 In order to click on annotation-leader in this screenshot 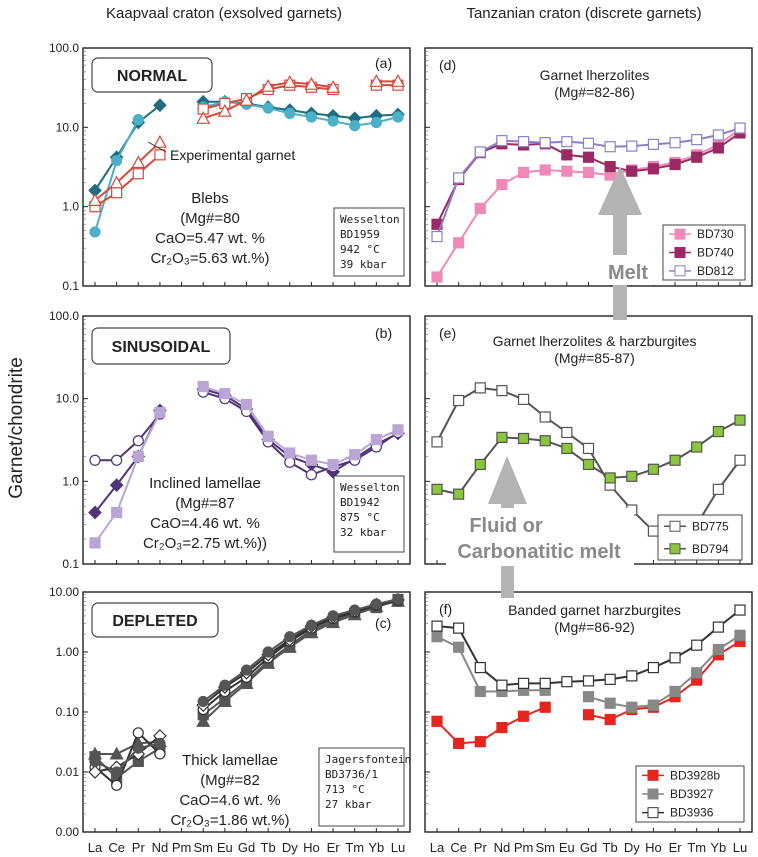, I will do `click(157, 147)`.